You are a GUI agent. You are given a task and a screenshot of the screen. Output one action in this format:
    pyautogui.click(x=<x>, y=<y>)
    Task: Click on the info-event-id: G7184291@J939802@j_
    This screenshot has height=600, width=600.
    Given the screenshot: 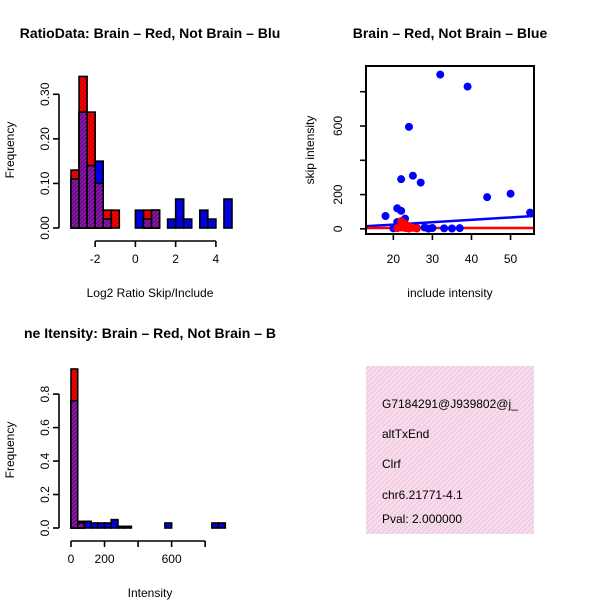 What is the action you would take?
    pyautogui.click(x=450, y=404)
    